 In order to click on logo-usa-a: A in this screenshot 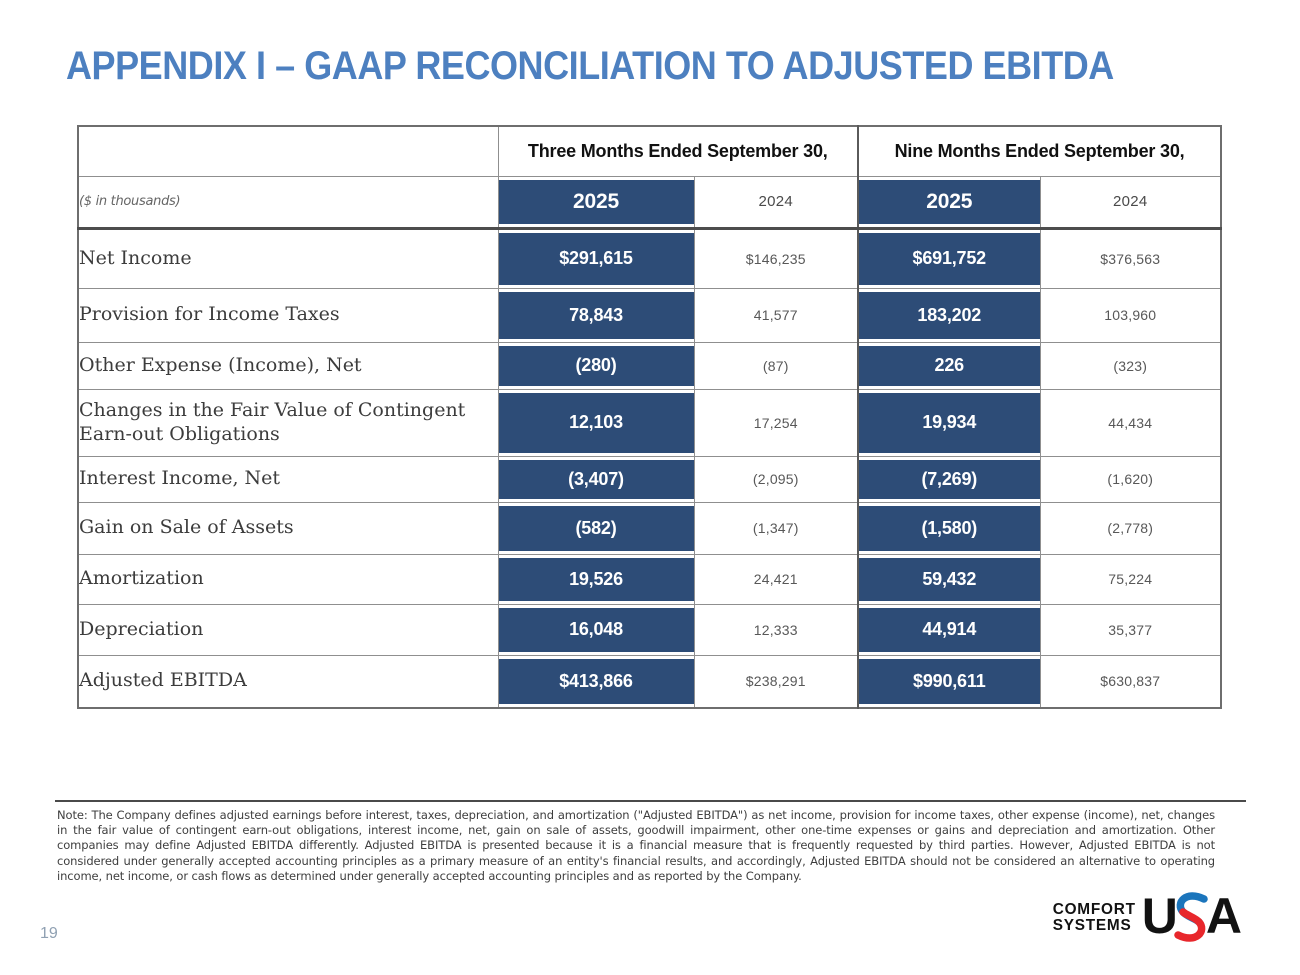, I will do `click(1223, 916)`.